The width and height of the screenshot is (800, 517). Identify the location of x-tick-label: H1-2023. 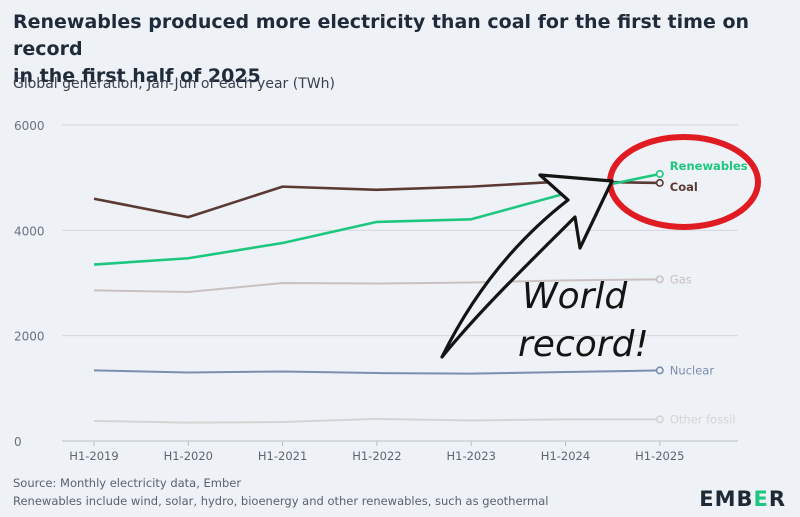
(471, 456).